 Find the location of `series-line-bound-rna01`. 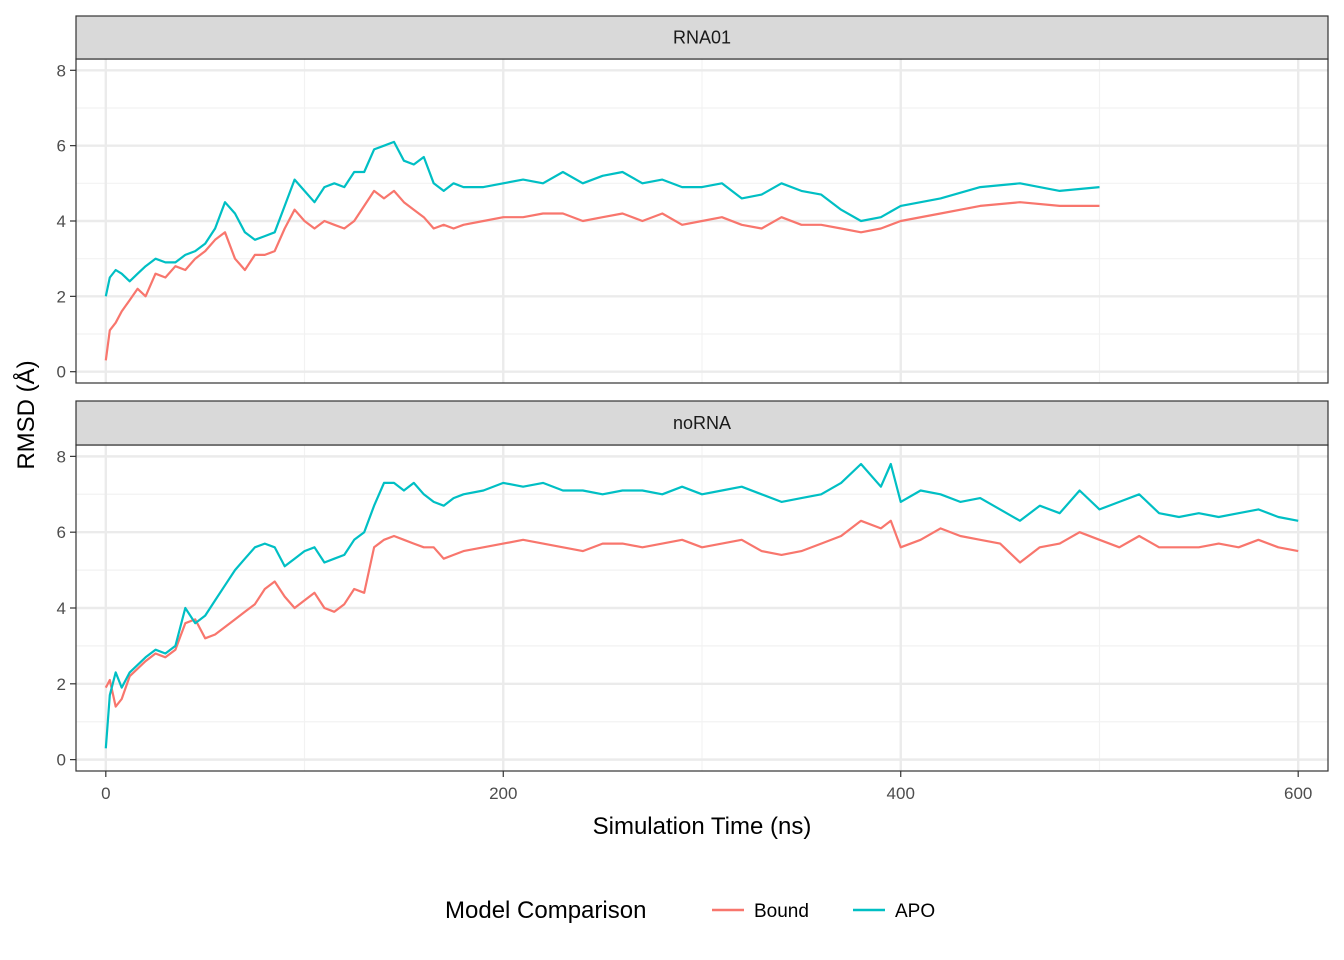

series-line-bound-rna01 is located at coordinates (602, 275).